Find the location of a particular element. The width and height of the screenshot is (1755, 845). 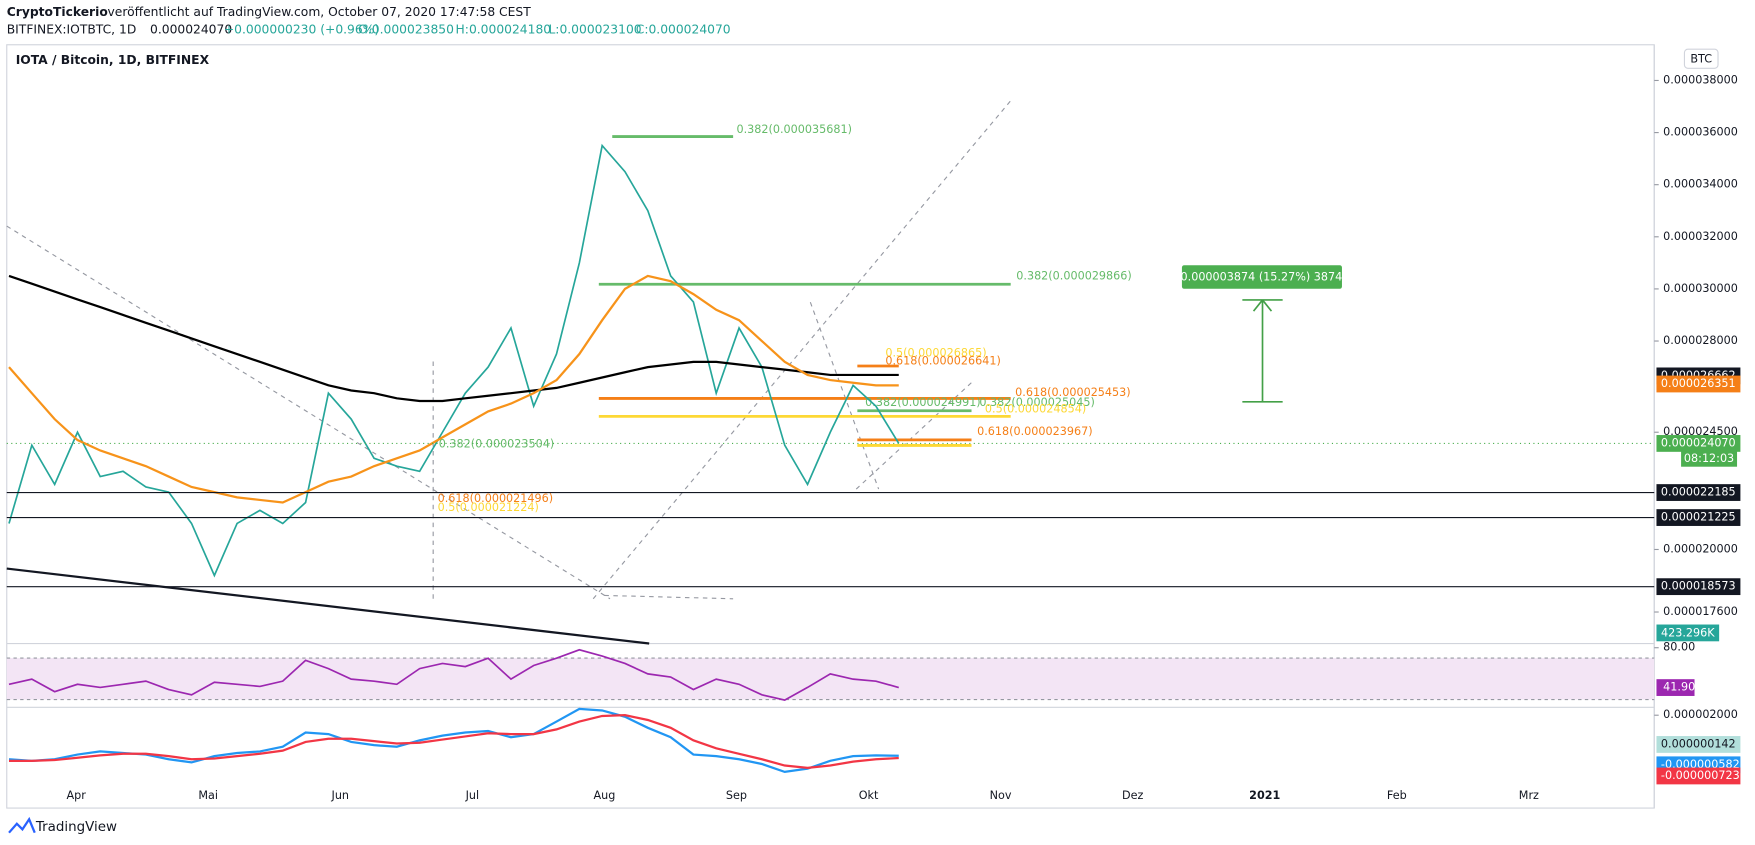

price-level-label: 0.000026351 is located at coordinates (1698, 383).